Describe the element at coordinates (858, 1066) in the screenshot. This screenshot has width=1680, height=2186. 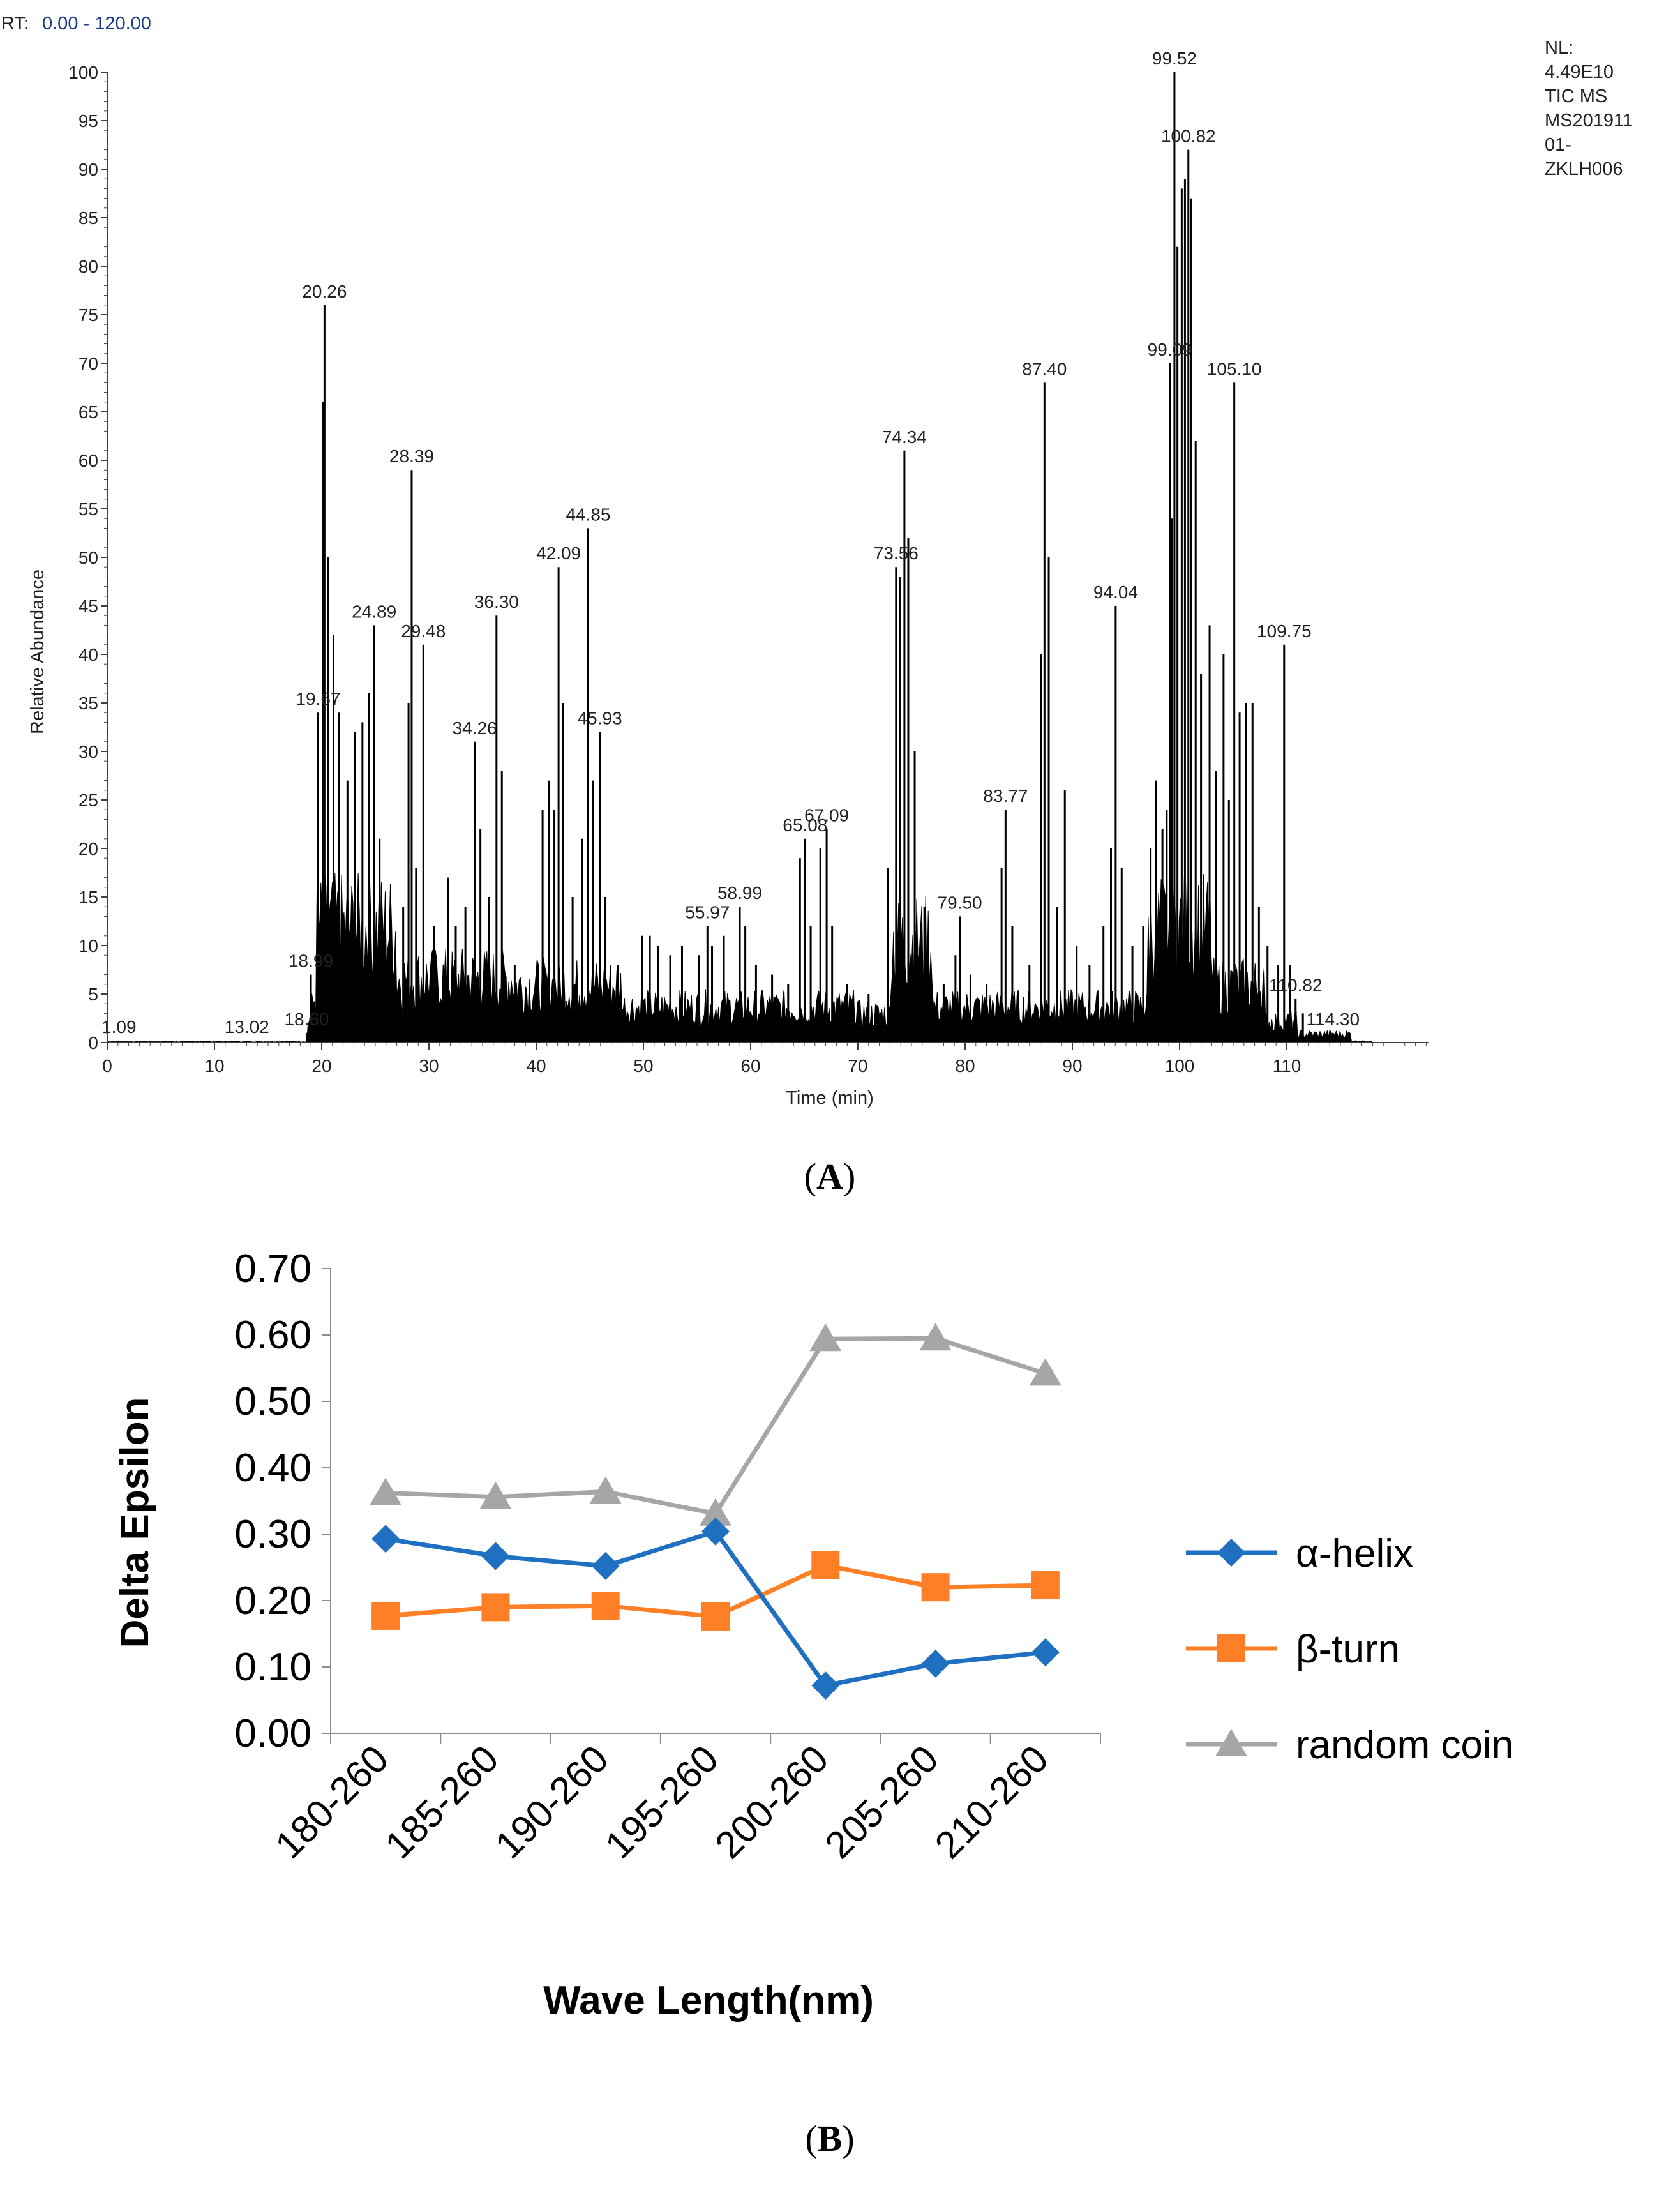
I see `x-tick-label: 70` at that location.